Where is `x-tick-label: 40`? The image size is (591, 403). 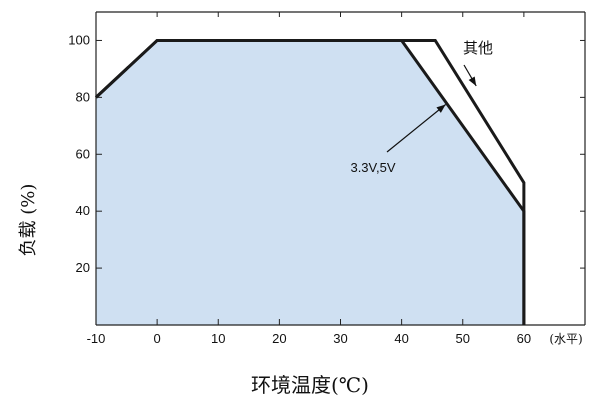
x-tick-label: 40 is located at coordinates (401, 338).